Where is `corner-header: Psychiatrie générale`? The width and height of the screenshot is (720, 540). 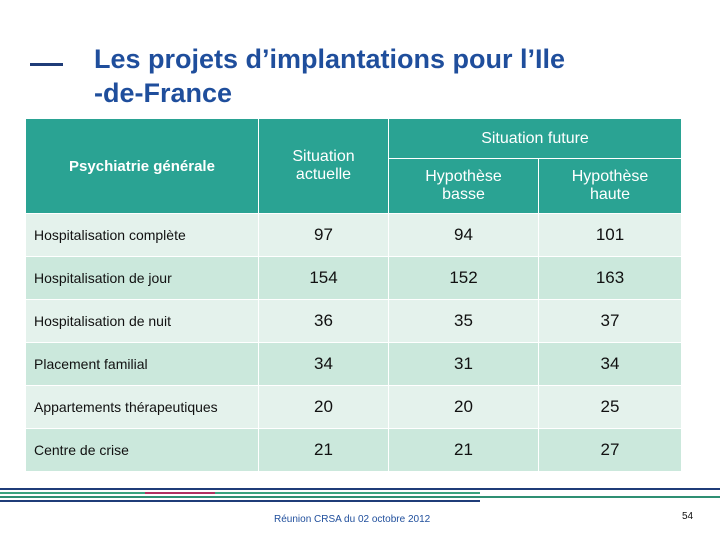 corner-header: Psychiatrie générale is located at coordinates (142, 166).